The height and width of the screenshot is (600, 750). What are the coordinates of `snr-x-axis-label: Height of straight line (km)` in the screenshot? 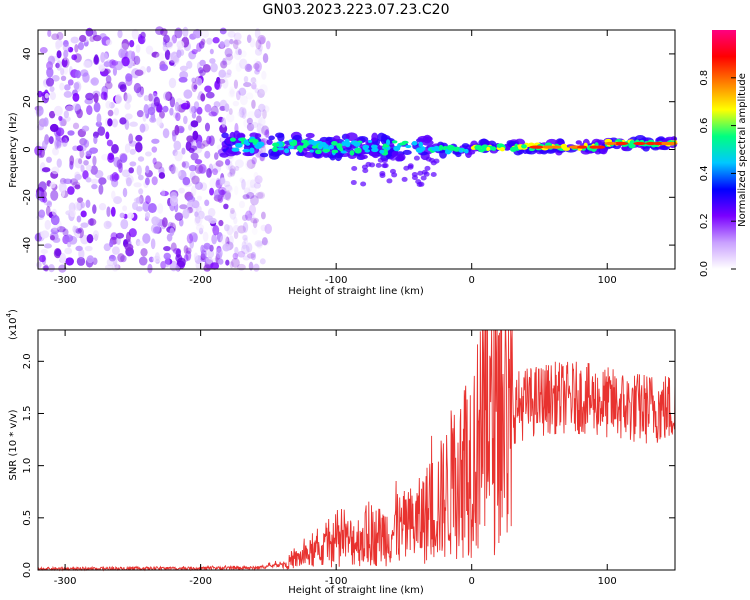 It's located at (356, 590).